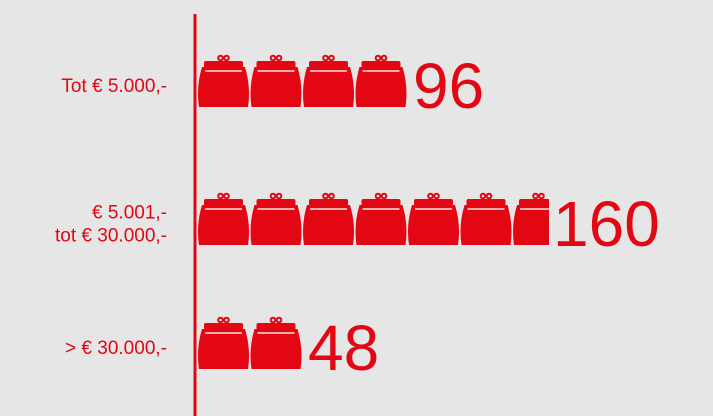 The width and height of the screenshot is (713, 416). Describe the element at coordinates (114, 86) in the screenshot. I see `category-label: Tot € 5.000,-` at that location.